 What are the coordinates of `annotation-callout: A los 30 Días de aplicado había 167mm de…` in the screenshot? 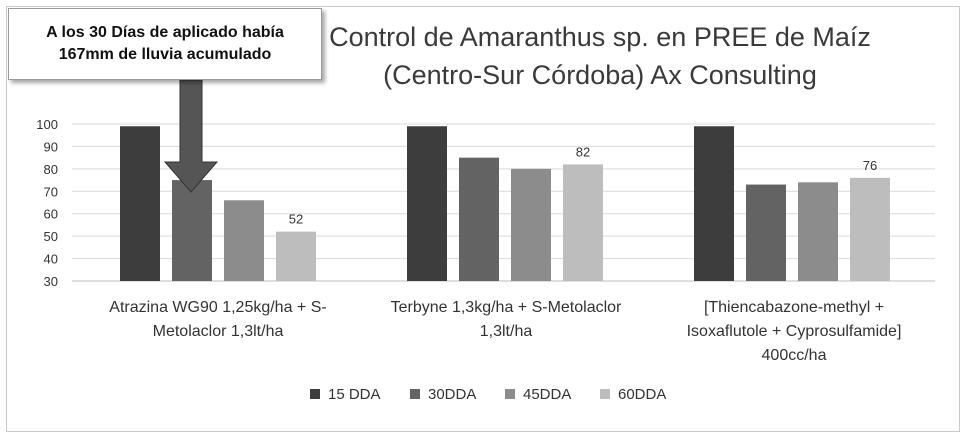 It's located at (165, 44).